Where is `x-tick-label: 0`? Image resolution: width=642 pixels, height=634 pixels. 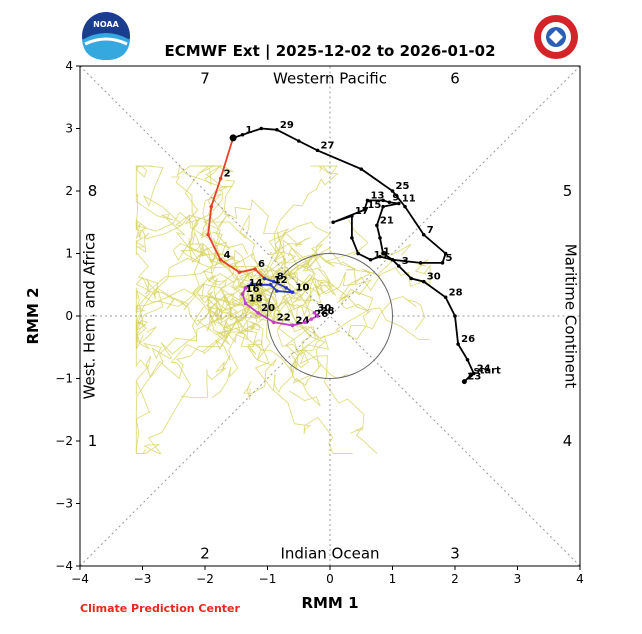 x-tick-label: 0 is located at coordinates (330, 579).